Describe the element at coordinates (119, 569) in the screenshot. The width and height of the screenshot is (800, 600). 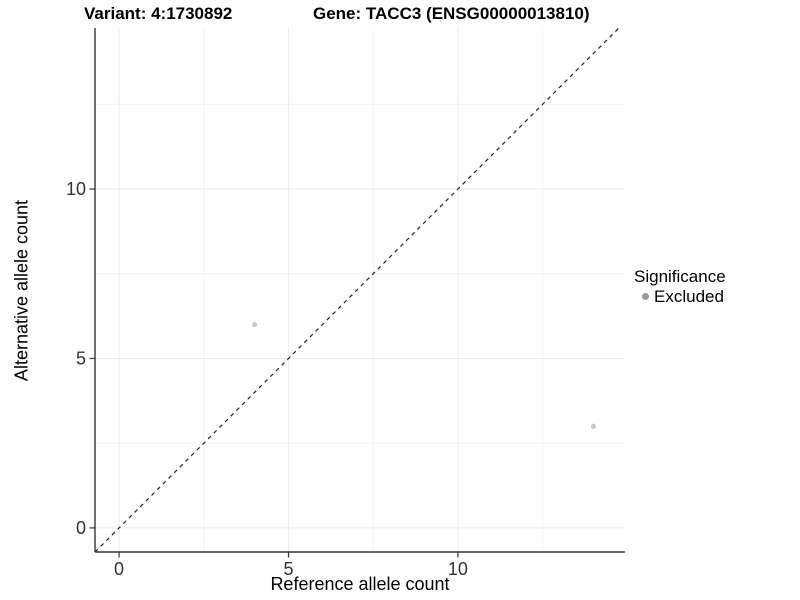
I see `x-tick-label: 0` at that location.